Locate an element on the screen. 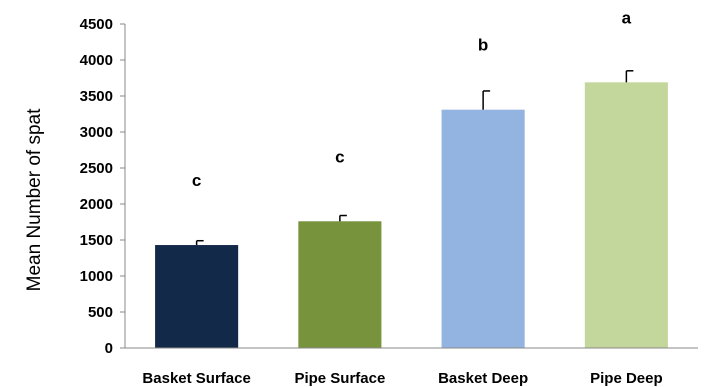 This screenshot has width=708, height=387. category-label: Basket Surface is located at coordinates (196, 378).